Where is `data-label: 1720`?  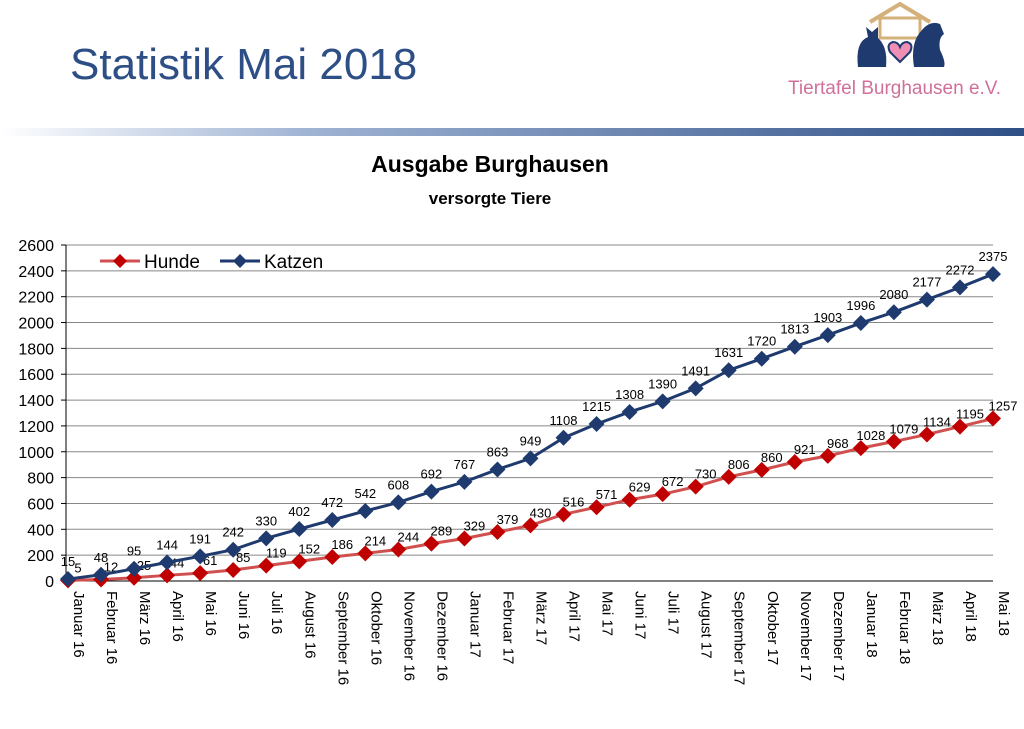 data-label: 1720 is located at coordinates (761, 341).